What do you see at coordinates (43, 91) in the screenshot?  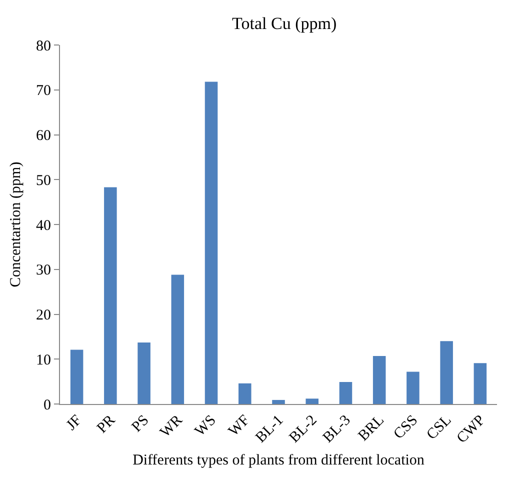 I see `y-tick-label: 70` at bounding box center [43, 91].